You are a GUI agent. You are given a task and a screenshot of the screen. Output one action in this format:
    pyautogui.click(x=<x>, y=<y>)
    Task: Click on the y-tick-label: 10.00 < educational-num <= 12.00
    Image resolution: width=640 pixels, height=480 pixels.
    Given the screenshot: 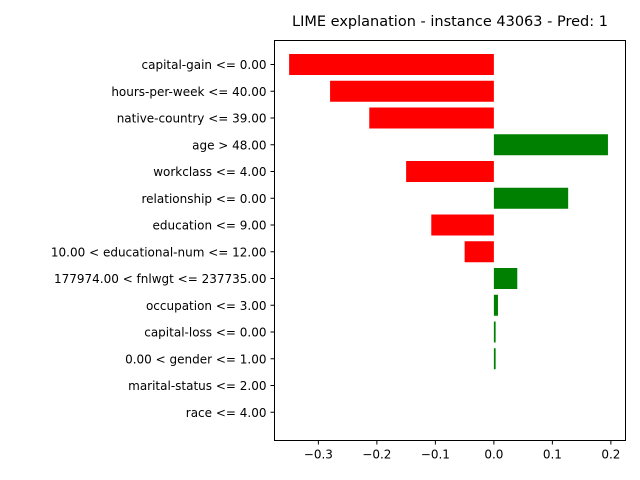 What is the action you would take?
    pyautogui.click(x=159, y=252)
    